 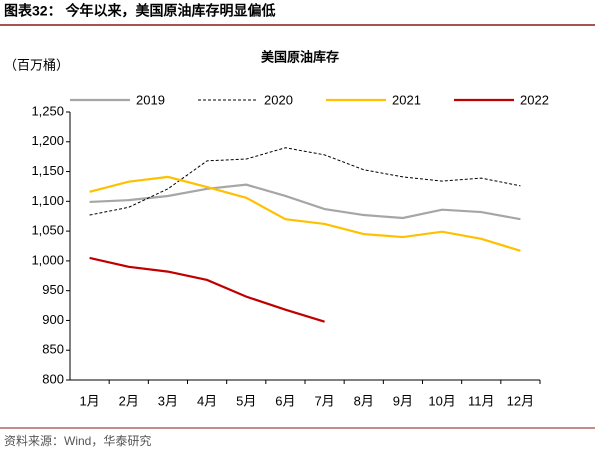 What do you see at coordinates (207, 400) in the screenshot?
I see `x-tick-label: 4月` at bounding box center [207, 400].